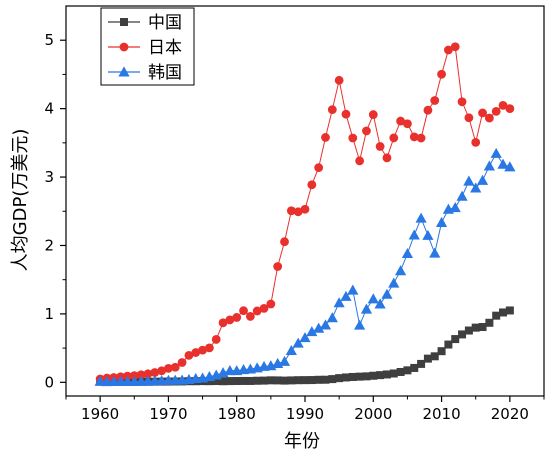  I want to click on data-point-2010, so click(441, 221).